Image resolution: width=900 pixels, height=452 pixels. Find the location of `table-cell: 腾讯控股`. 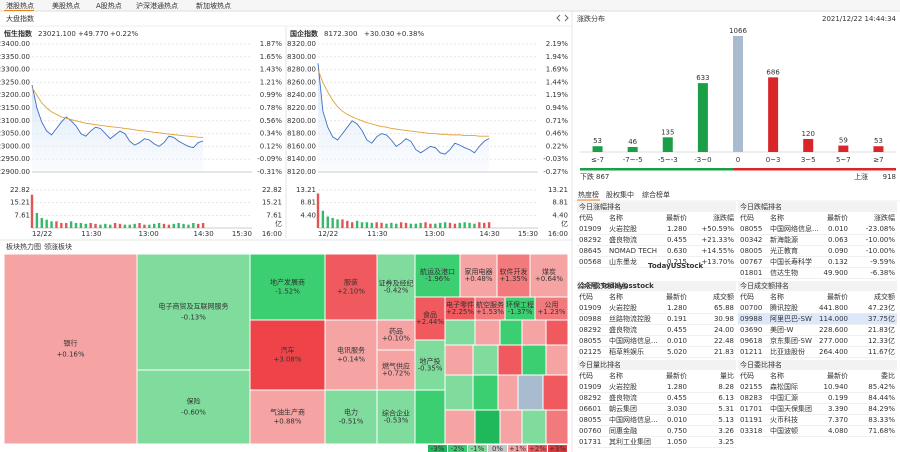

table-cell: 腾讯控股 is located at coordinates (784, 307).